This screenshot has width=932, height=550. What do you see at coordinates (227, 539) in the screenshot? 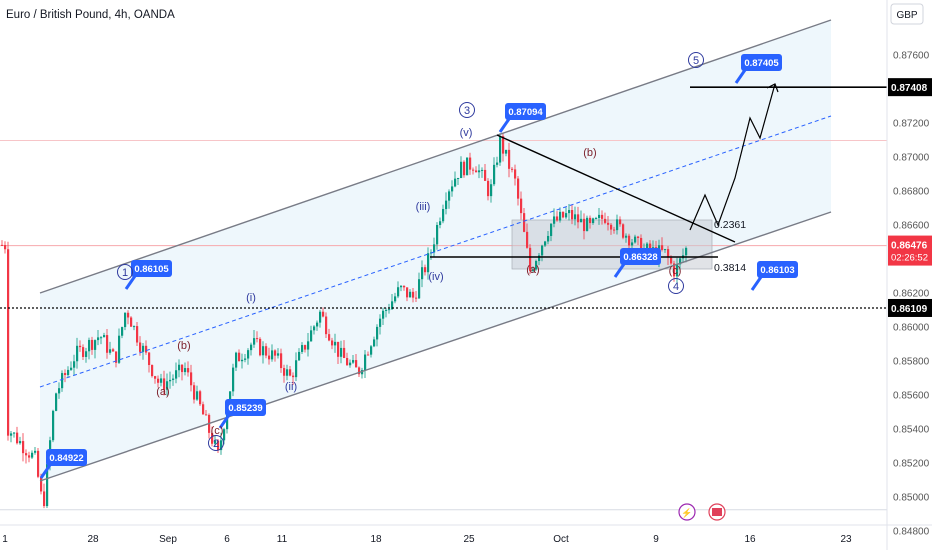
I see `x-tick-label: 6` at bounding box center [227, 539].